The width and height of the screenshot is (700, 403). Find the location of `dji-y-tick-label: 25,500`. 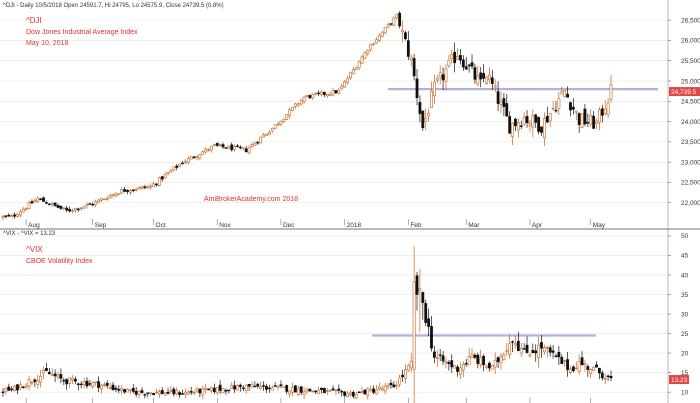

dji-y-tick-label: 25,500 is located at coordinates (690, 61).